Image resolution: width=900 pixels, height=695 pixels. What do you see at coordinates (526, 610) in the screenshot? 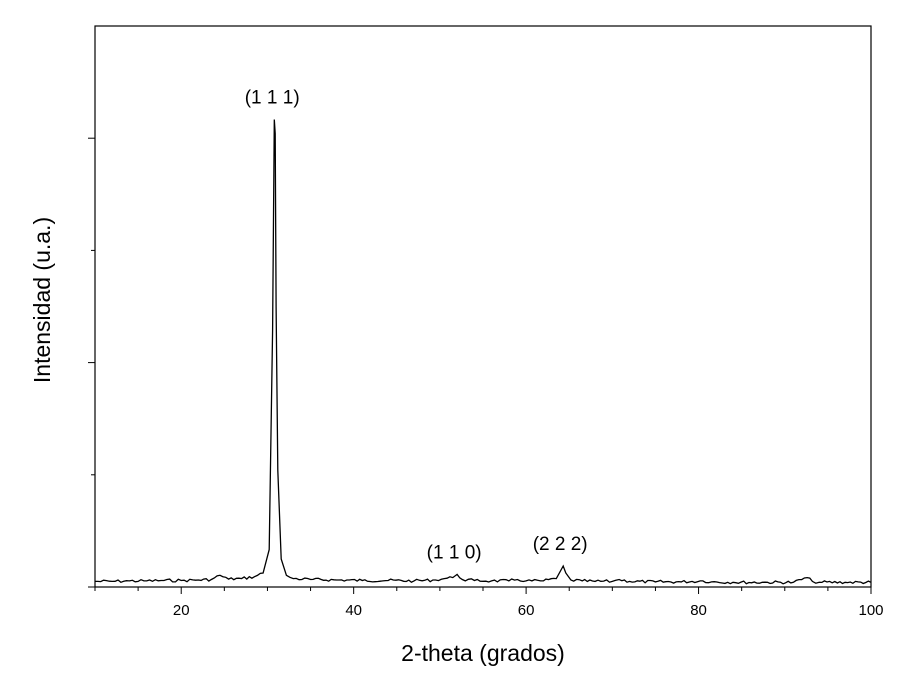
I see `x-tick-label: 60` at bounding box center [526, 610].